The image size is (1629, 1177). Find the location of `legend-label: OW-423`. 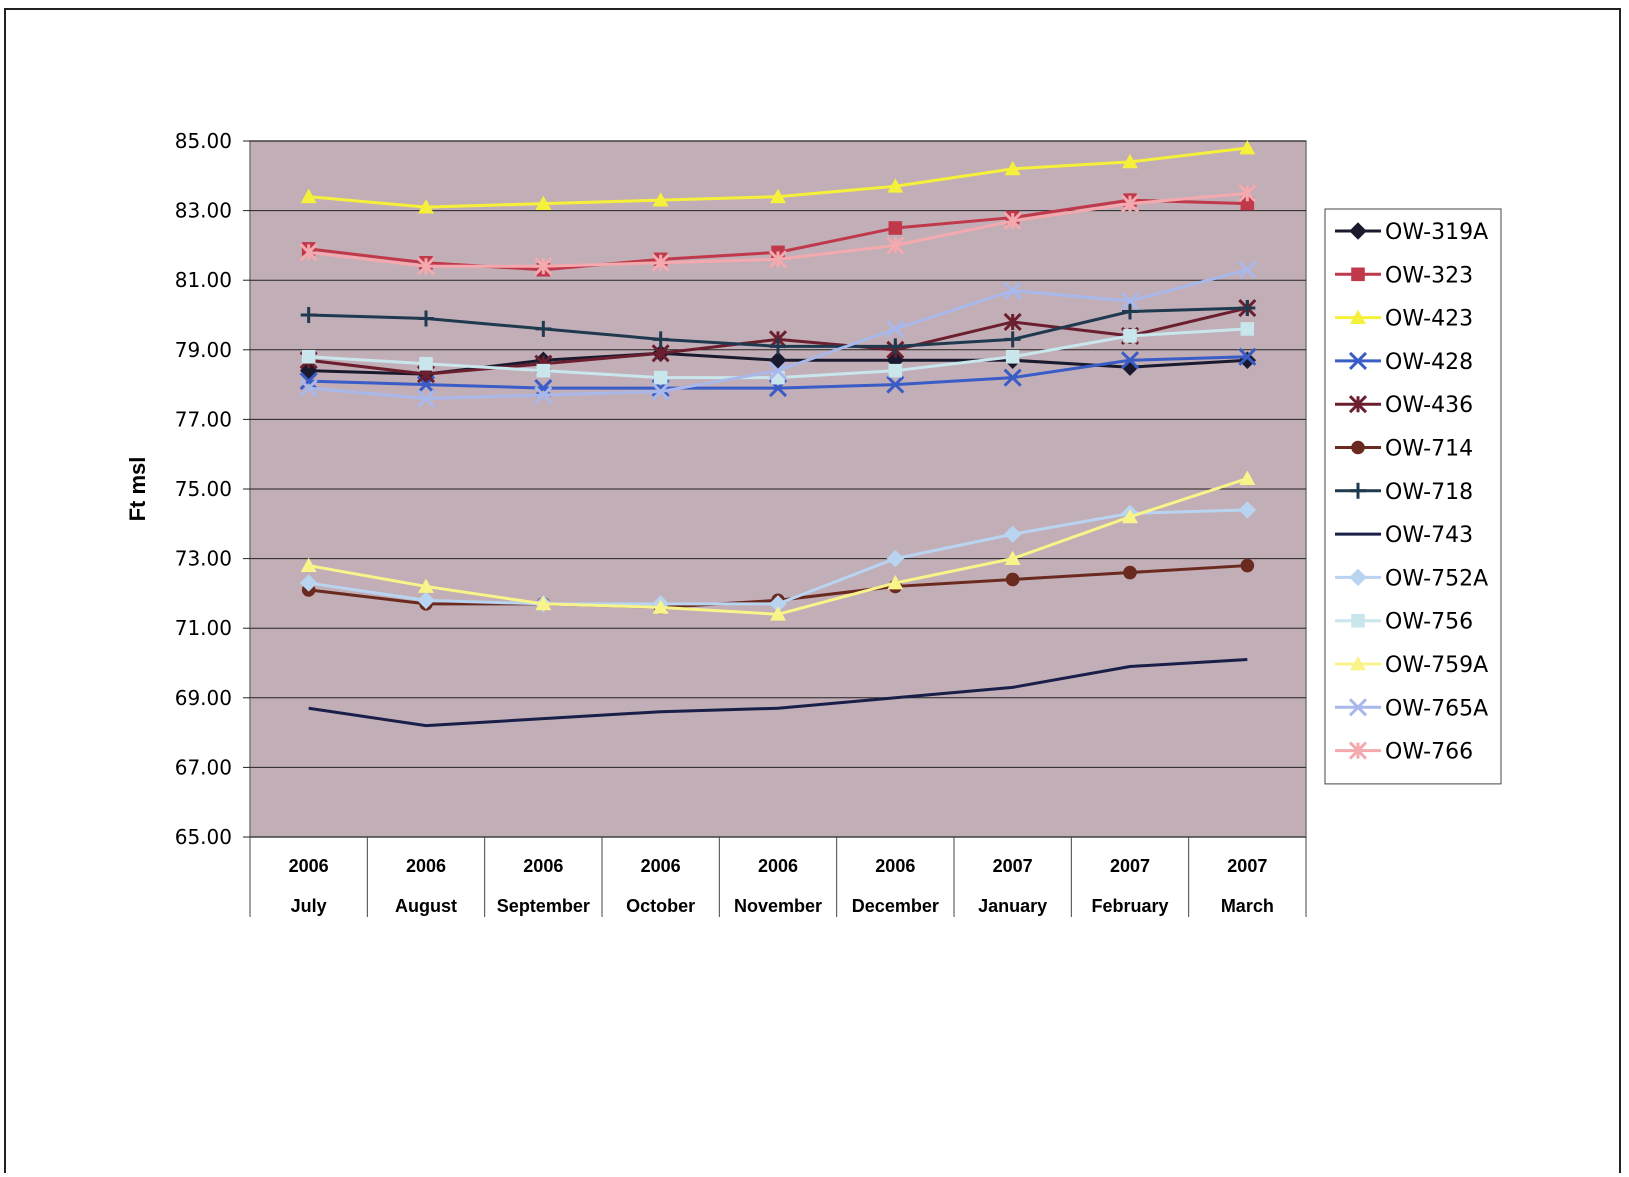

legend-label: OW-423 is located at coordinates (1429, 319).